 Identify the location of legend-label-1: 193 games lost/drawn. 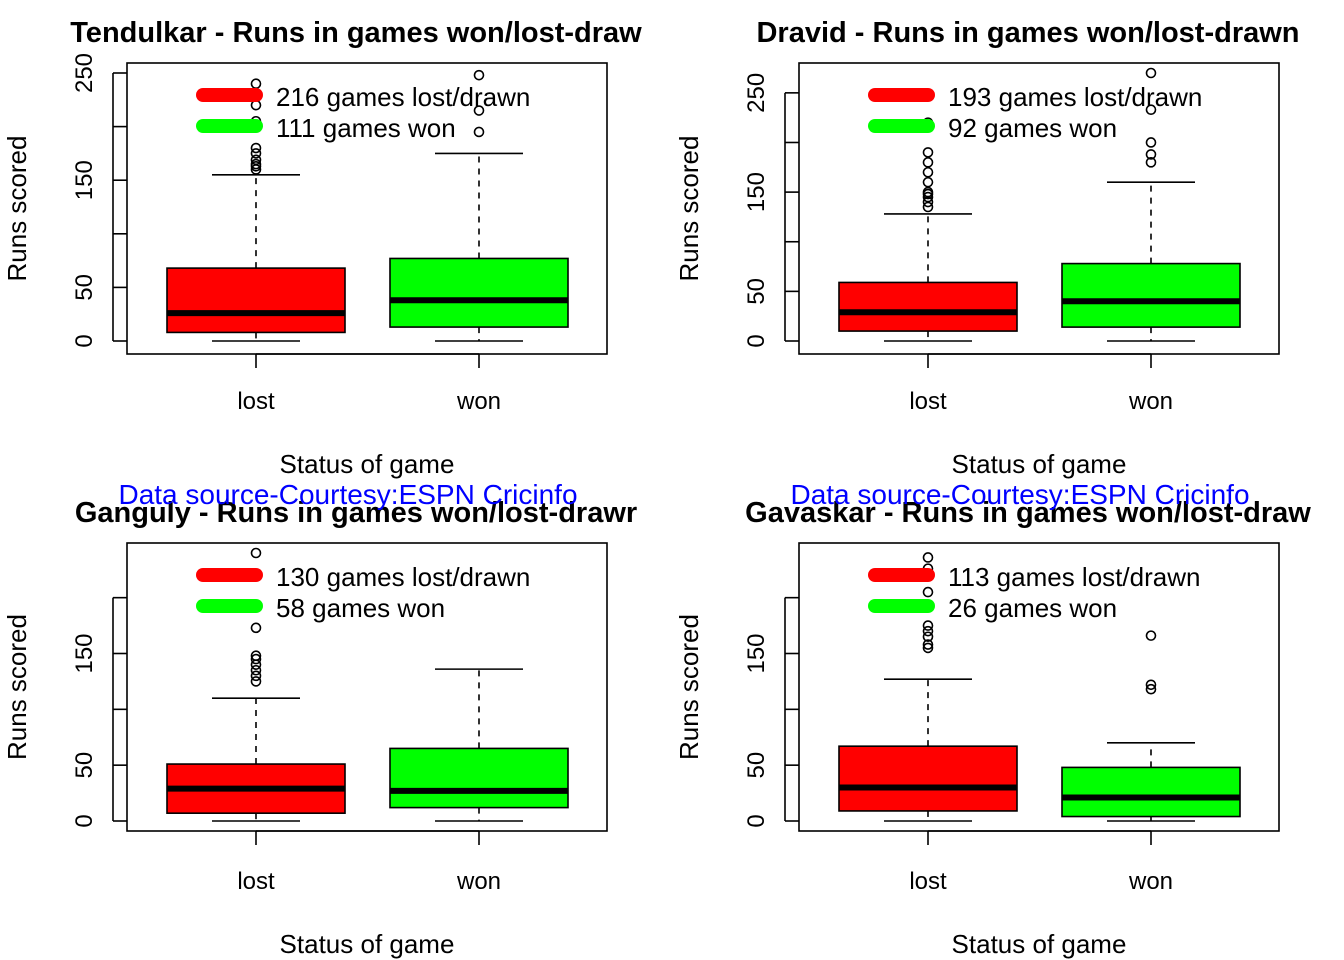
(1075, 97).